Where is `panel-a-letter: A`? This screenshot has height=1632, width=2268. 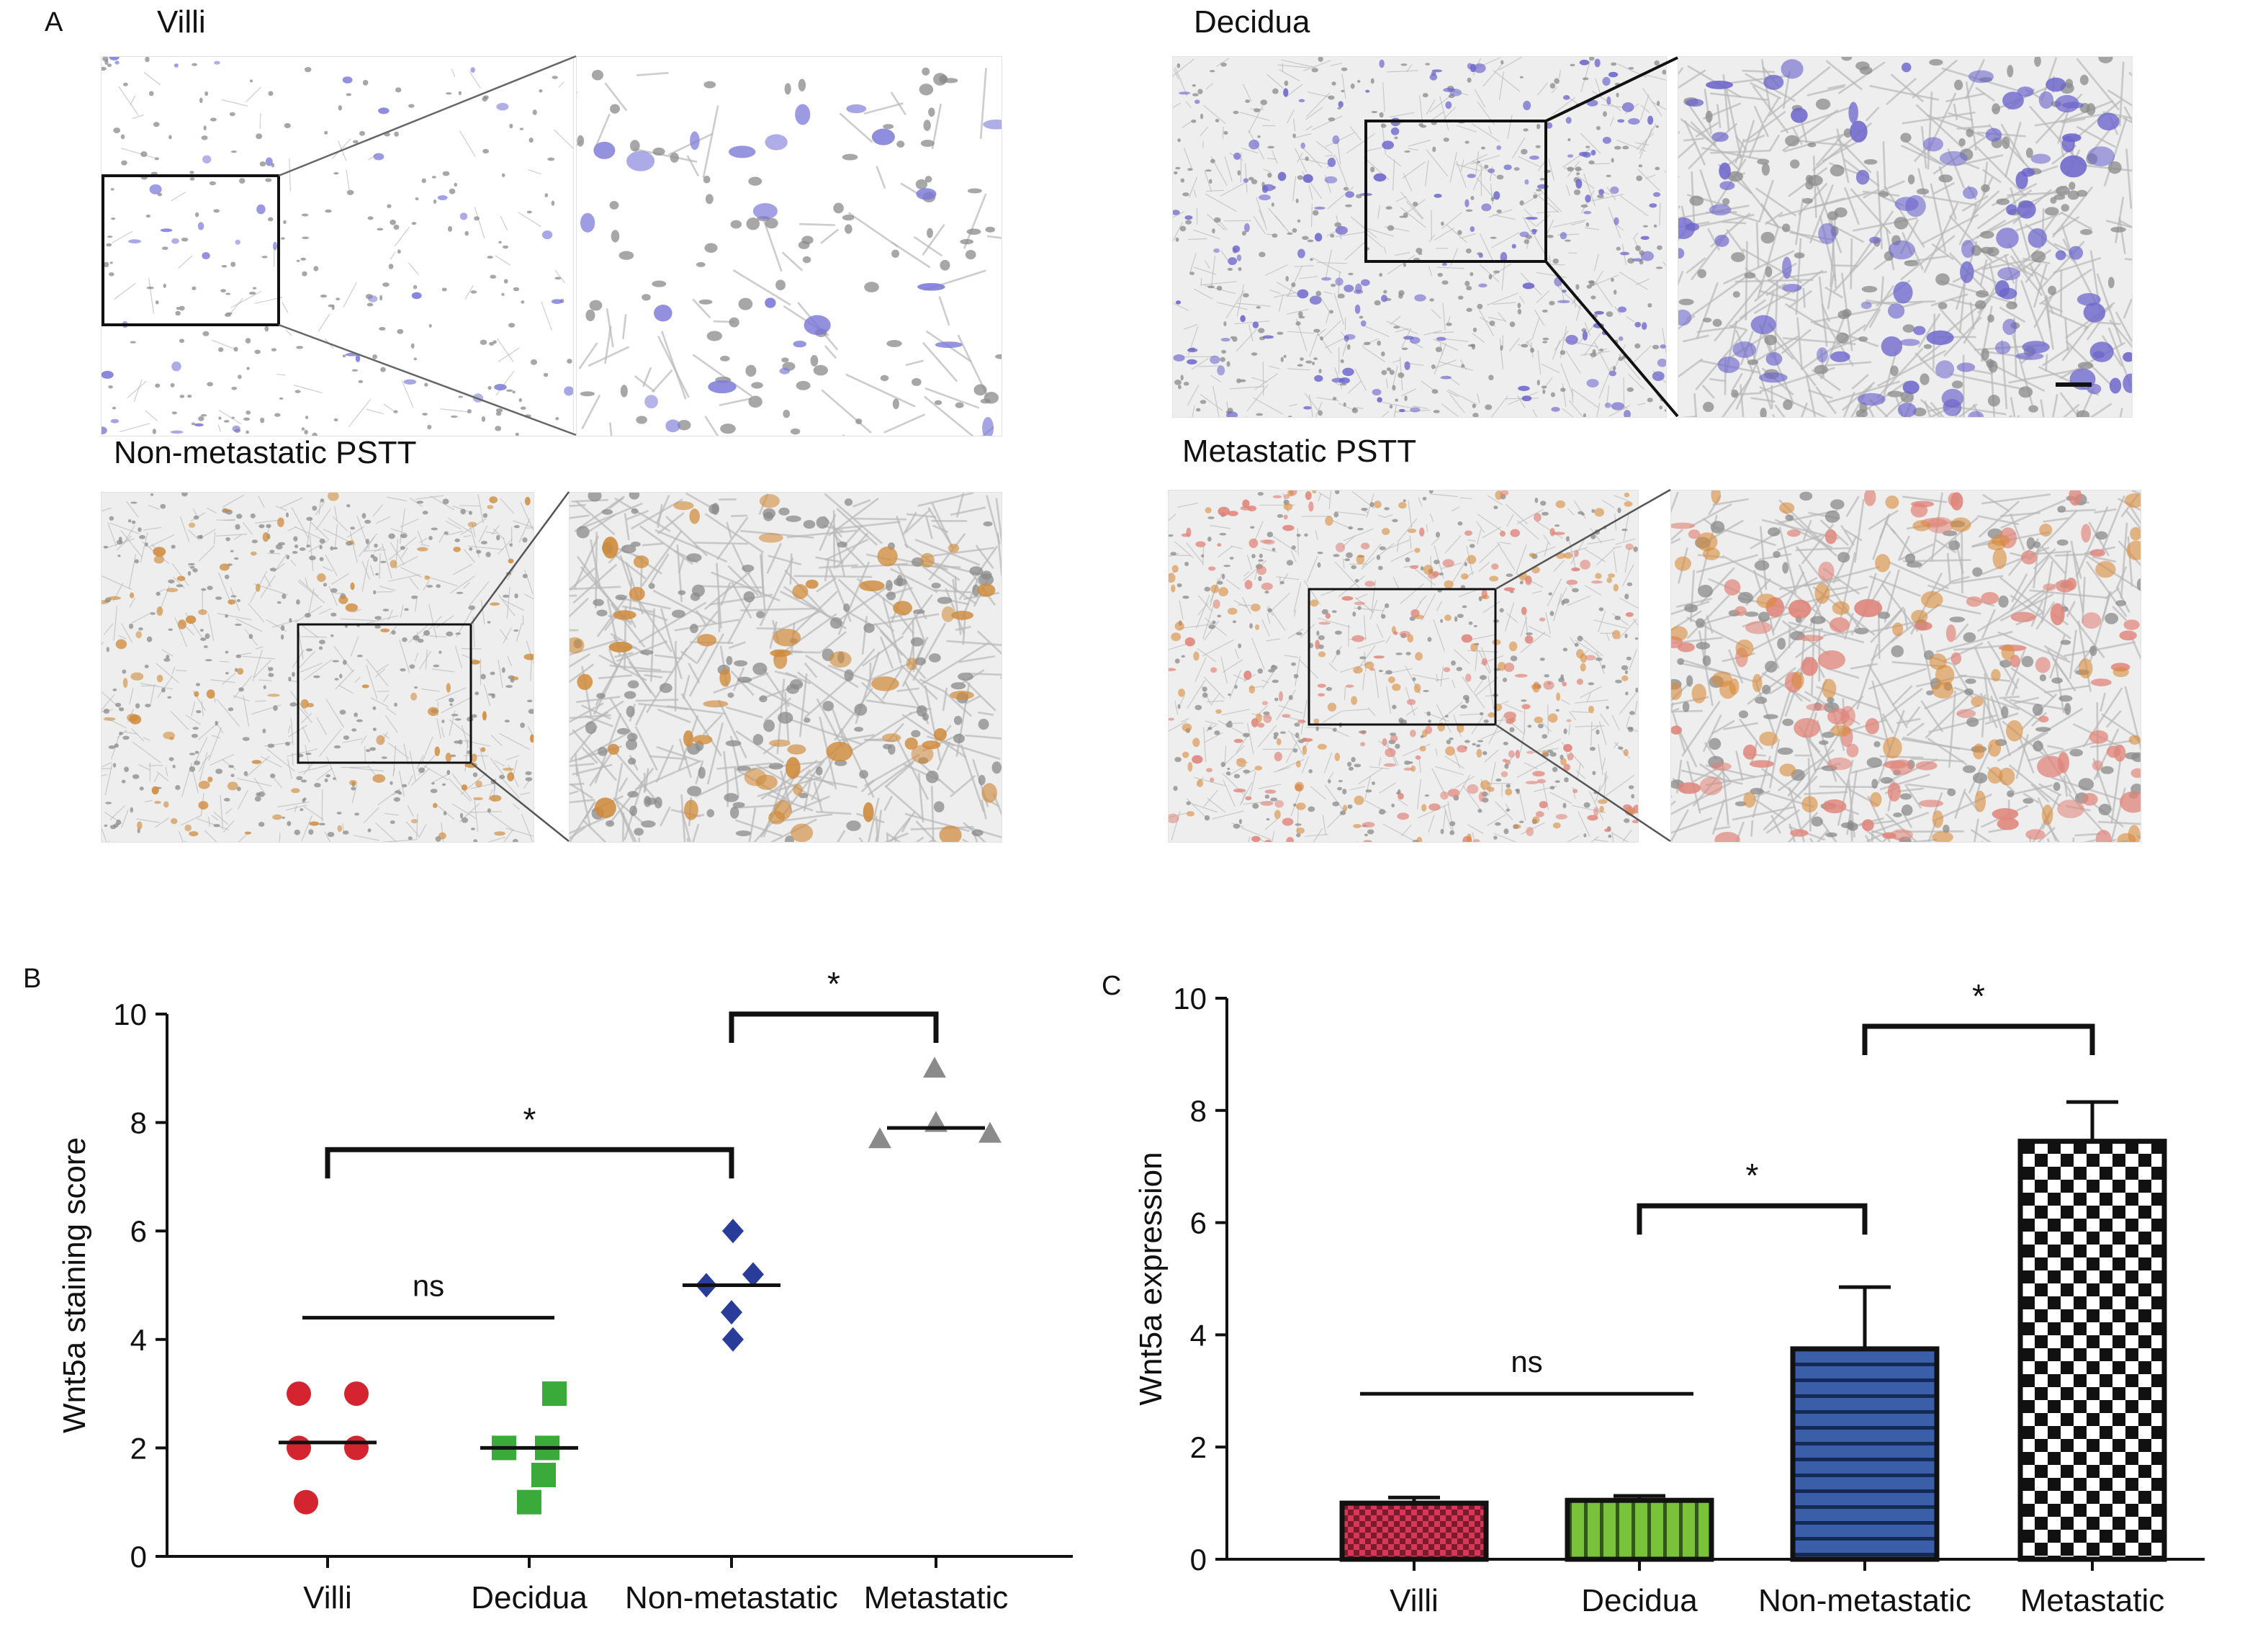
panel-a-letter: A is located at coordinates (54, 22).